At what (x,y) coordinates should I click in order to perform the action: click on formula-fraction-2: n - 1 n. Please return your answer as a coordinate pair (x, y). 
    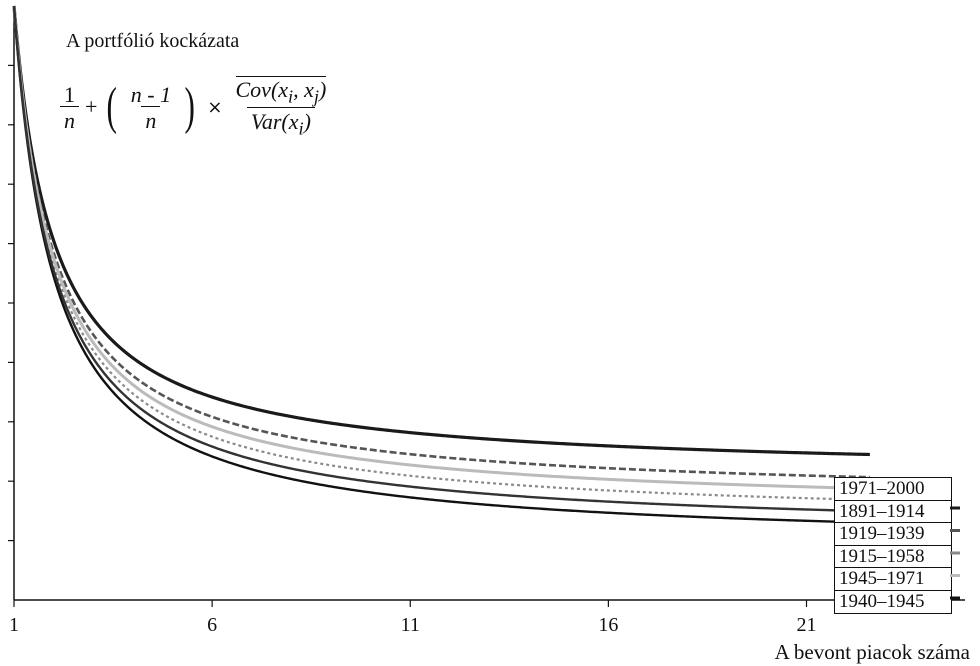
    Looking at the image, I should click on (151, 106).